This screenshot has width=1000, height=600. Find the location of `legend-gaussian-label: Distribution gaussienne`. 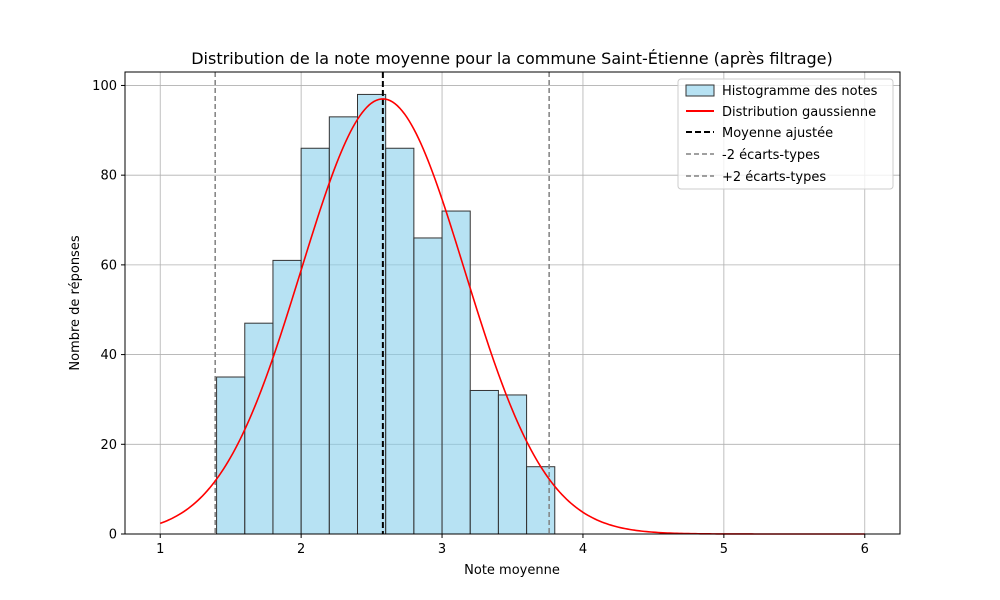

legend-gaussian-label: Distribution gaussienne is located at coordinates (799, 112).